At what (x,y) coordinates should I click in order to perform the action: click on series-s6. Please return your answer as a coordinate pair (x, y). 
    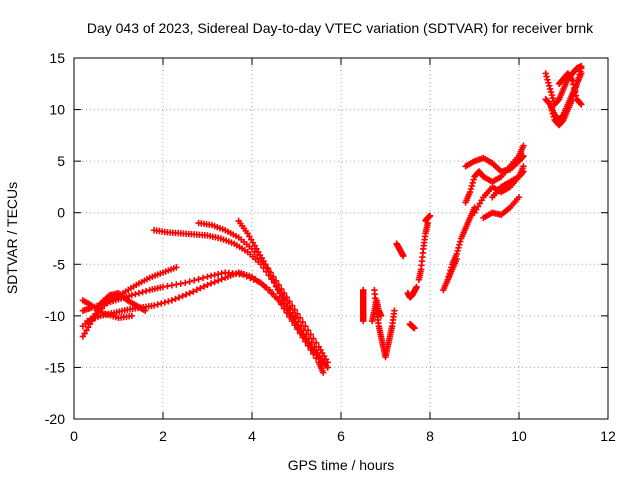
    Looking at the image, I should click on (283, 294).